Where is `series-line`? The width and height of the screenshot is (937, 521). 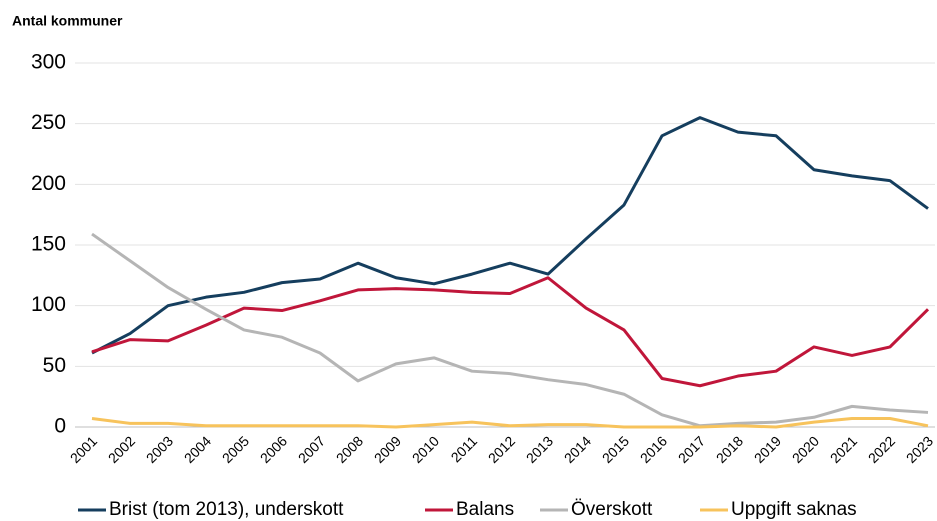
series-line is located at coordinates (510, 423).